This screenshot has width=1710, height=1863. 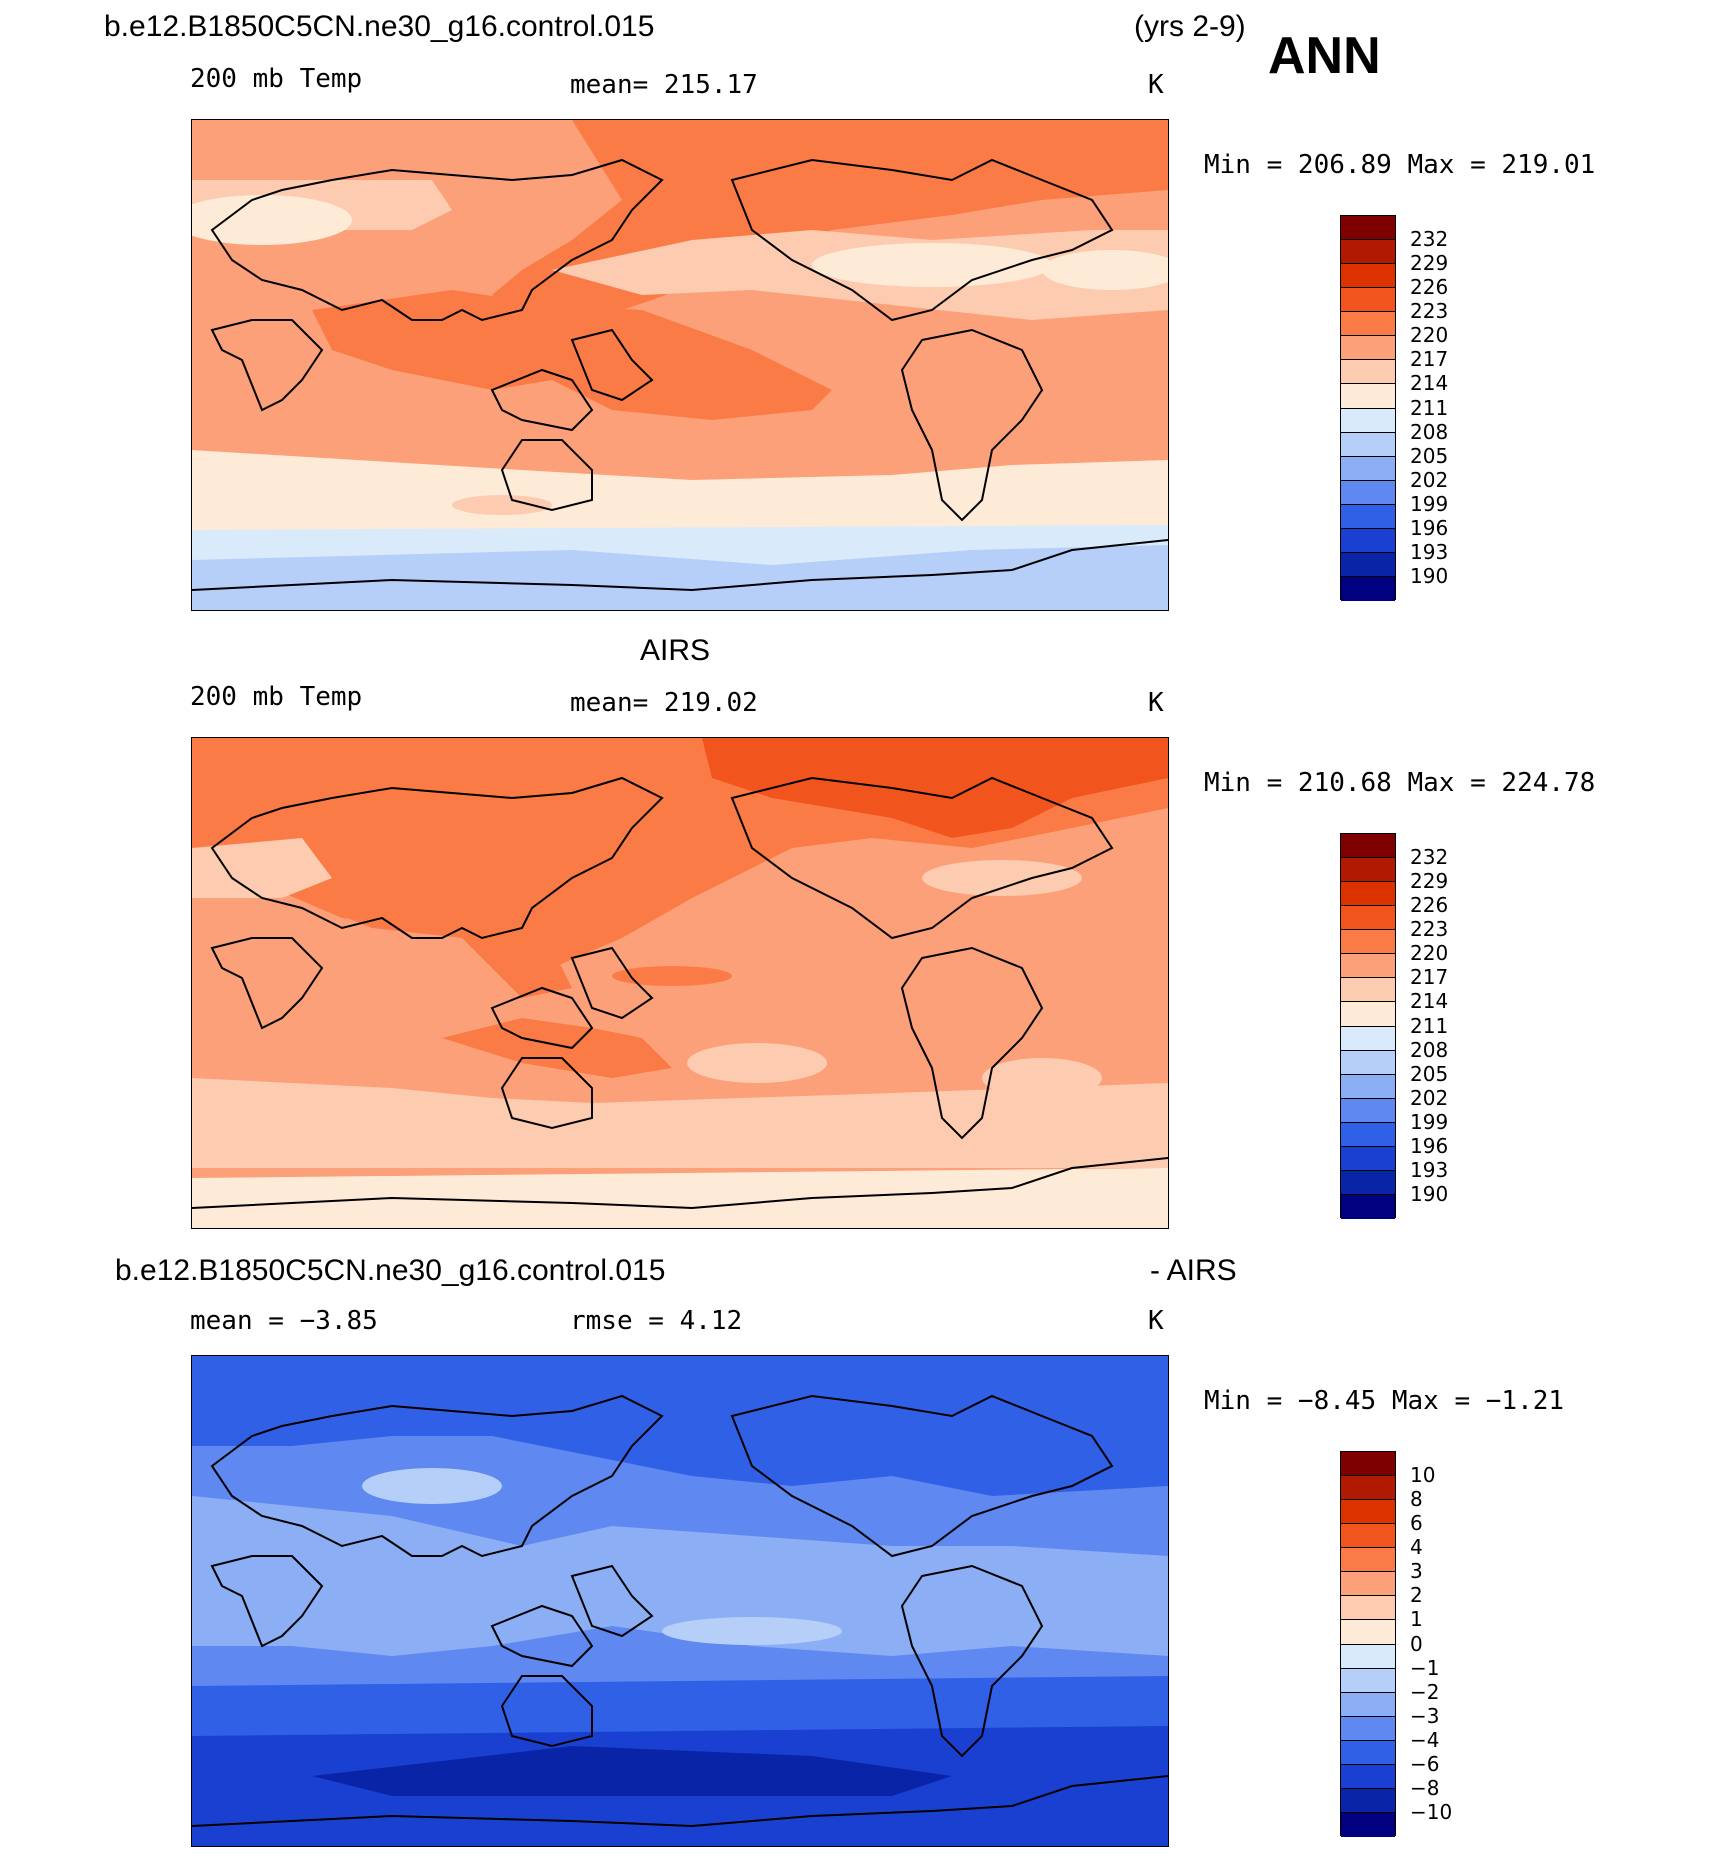 I want to click on m3-deepest-region, so click(x=632, y=1771).